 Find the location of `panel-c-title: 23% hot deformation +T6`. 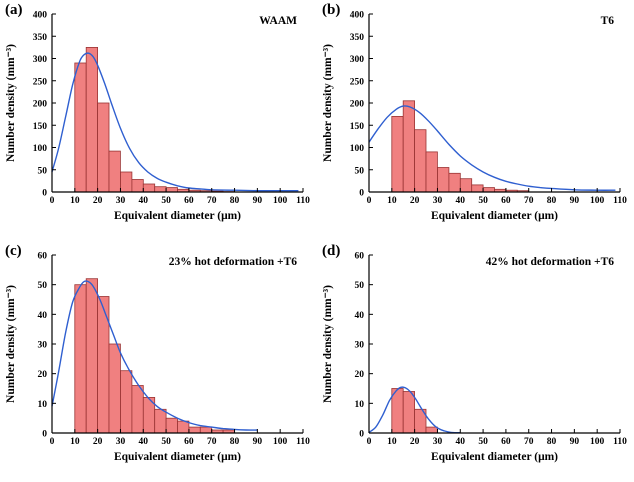

panel-c-title: 23% hot deformation +T6 is located at coordinates (232, 262).